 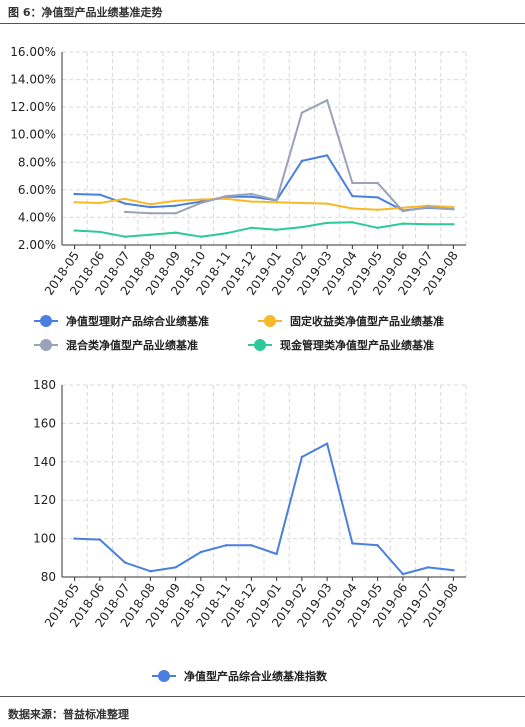 I want to click on legend-label: 现金管理类净值型产品业绩基准, so click(x=357, y=345).